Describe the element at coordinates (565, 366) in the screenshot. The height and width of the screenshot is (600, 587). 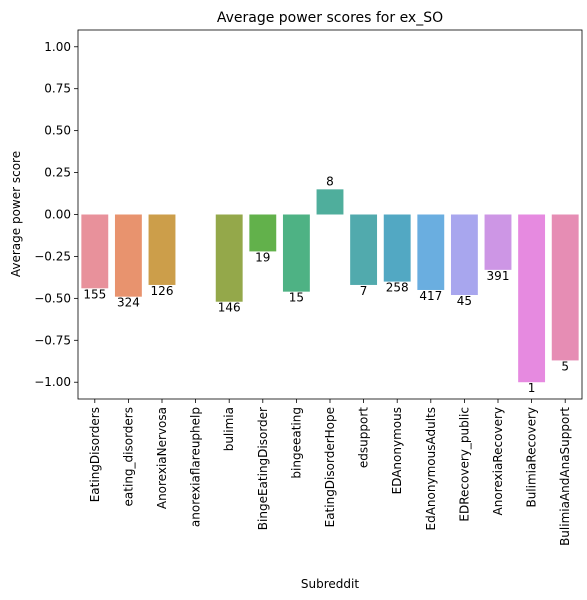
I see `count-label: 5` at that location.